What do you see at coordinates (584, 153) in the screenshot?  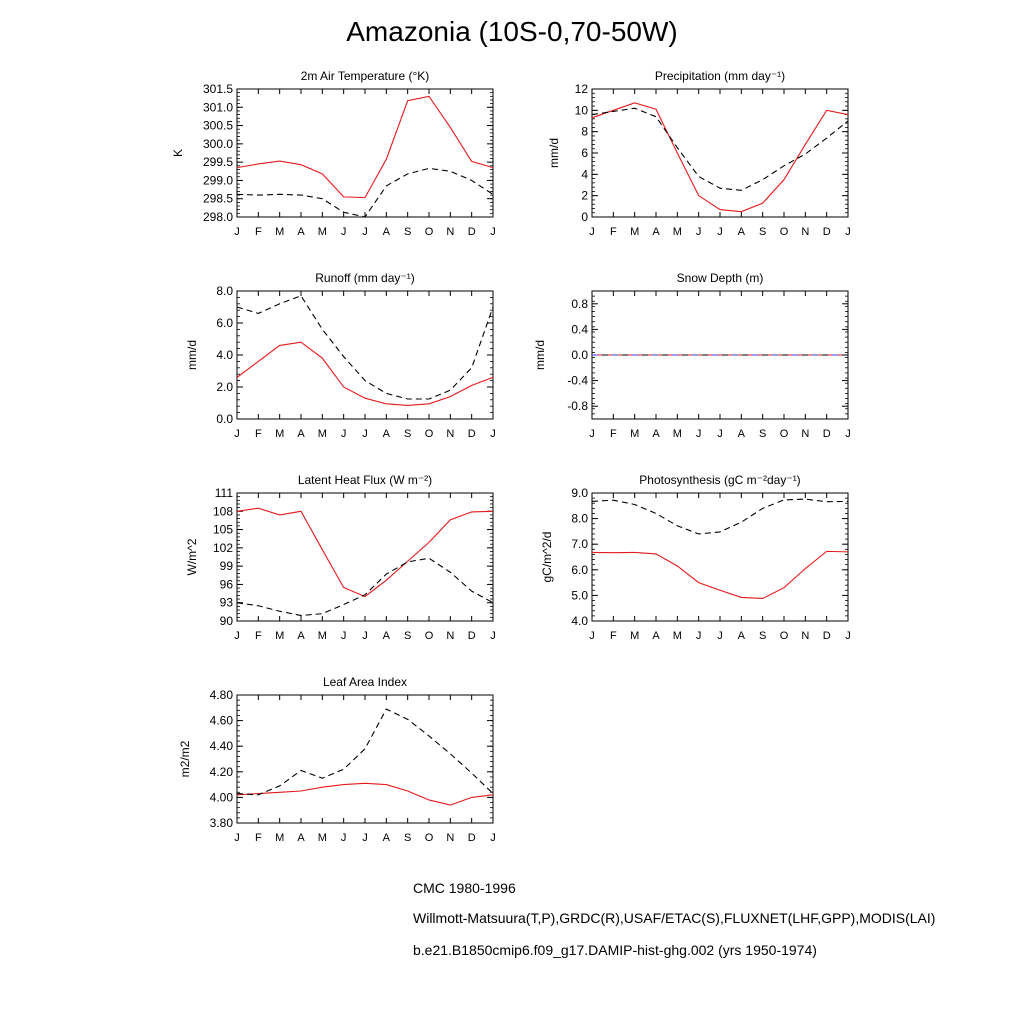 I see `y-tick-label: 6` at bounding box center [584, 153].